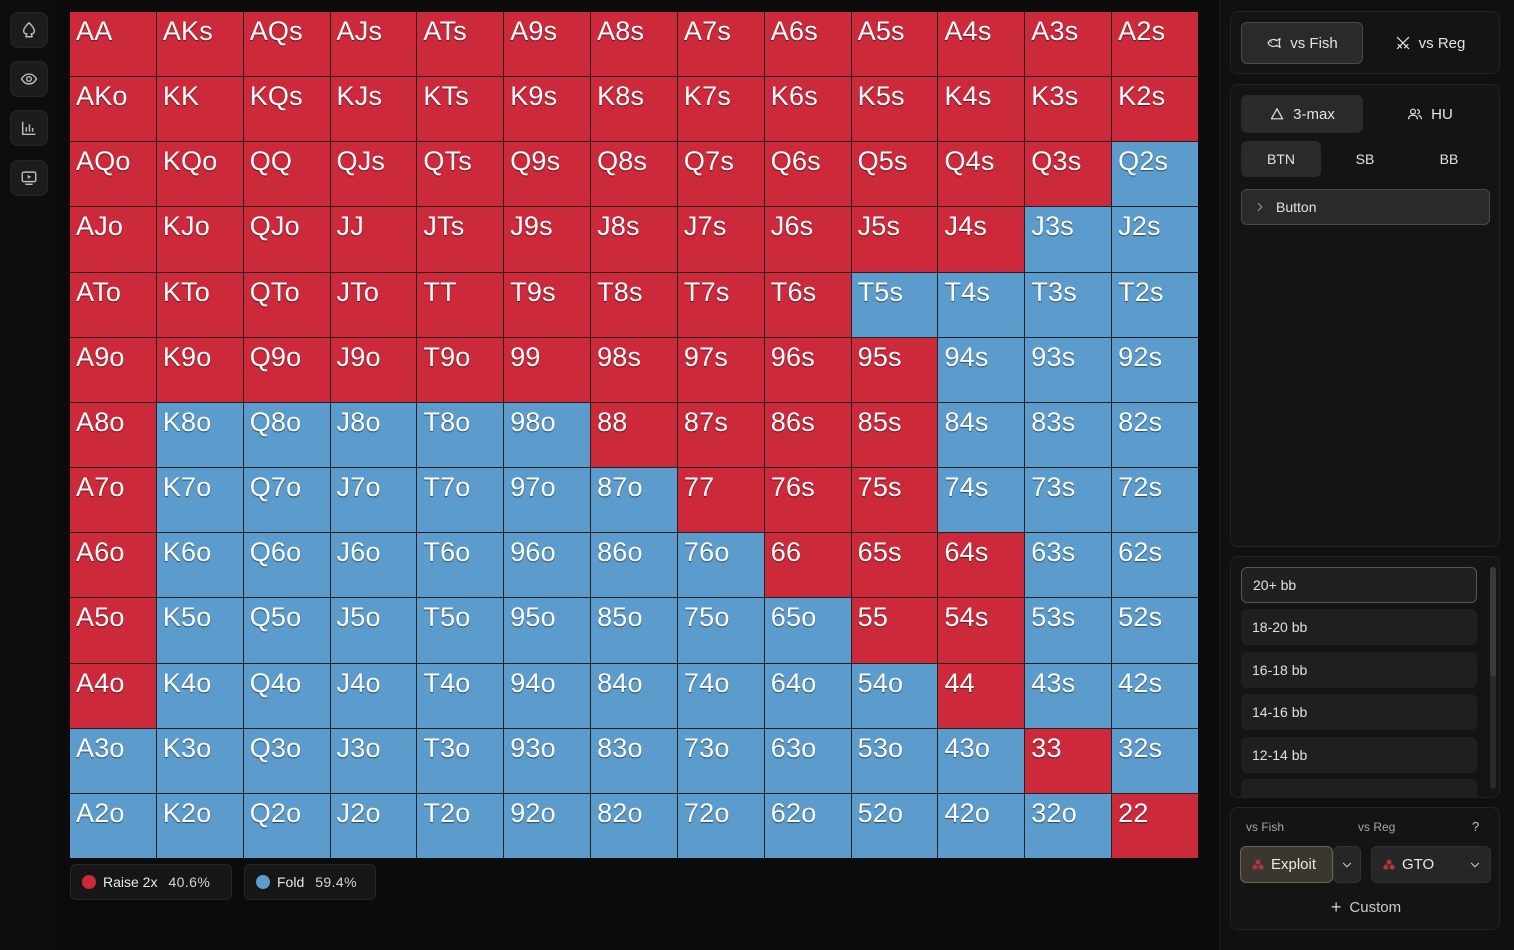 Image resolution: width=1514 pixels, height=950 pixels. I want to click on hand-cell: Q2s, so click(1155, 174).